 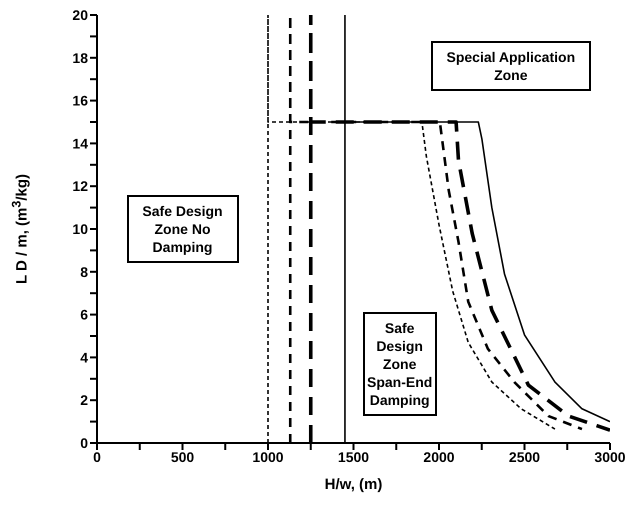 I want to click on x-tick-label: 3000, so click(x=610, y=456).